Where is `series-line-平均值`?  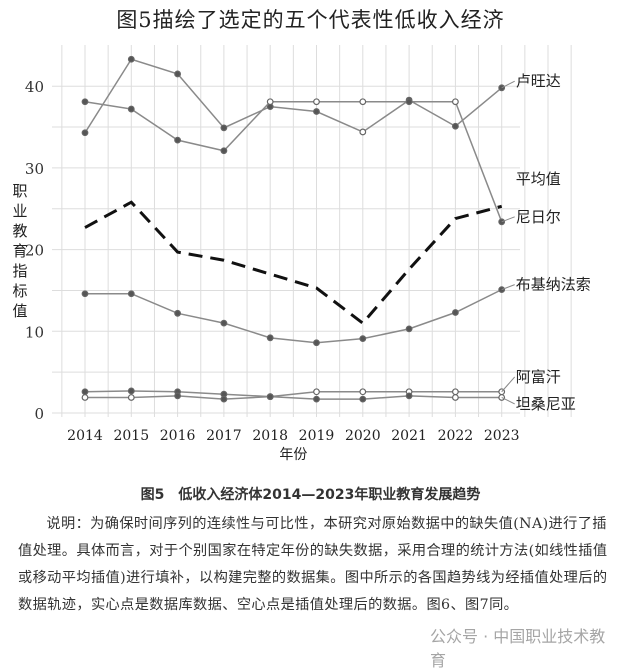 series-line-平均值 is located at coordinates (293, 263).